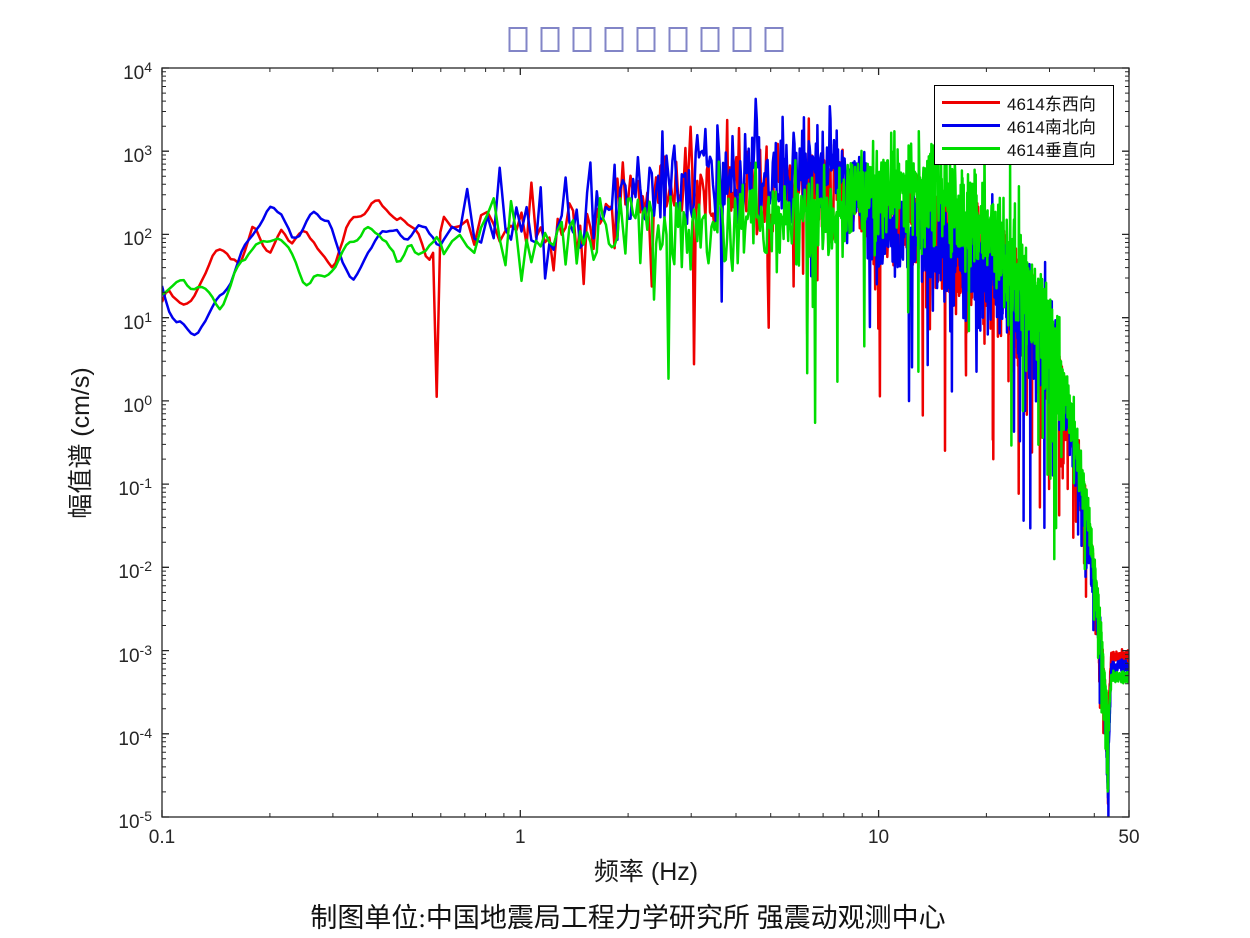 The height and width of the screenshot is (938, 1250). I want to click on legend-label: 4614垂直向, so click(1051, 150).